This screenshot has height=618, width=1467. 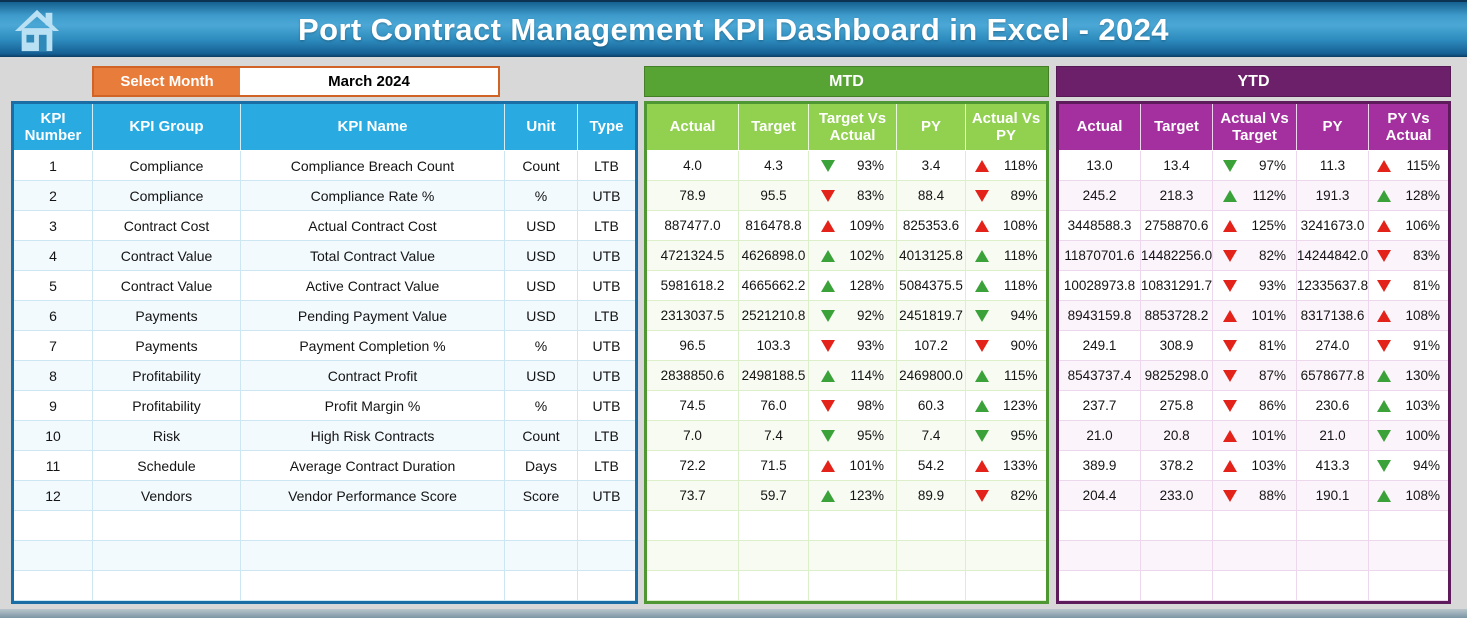 What do you see at coordinates (1272, 405) in the screenshot?
I see `comparison-percent: 86%` at bounding box center [1272, 405].